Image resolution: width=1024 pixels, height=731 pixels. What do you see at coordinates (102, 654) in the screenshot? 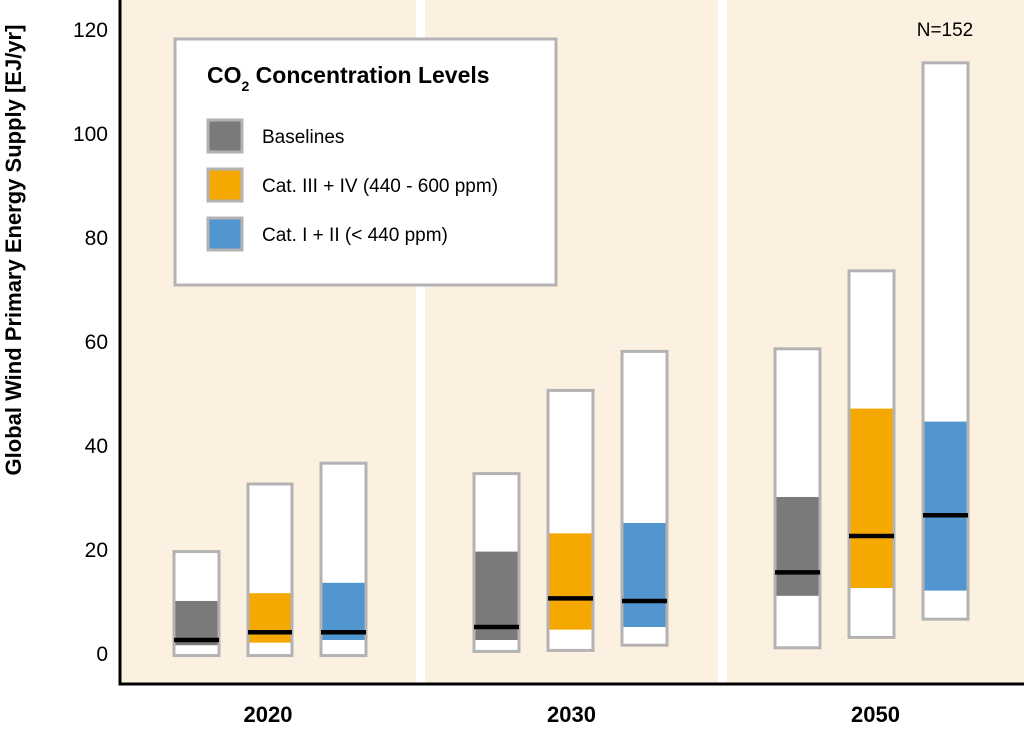
I see `y-tick-label: 0` at bounding box center [102, 654].